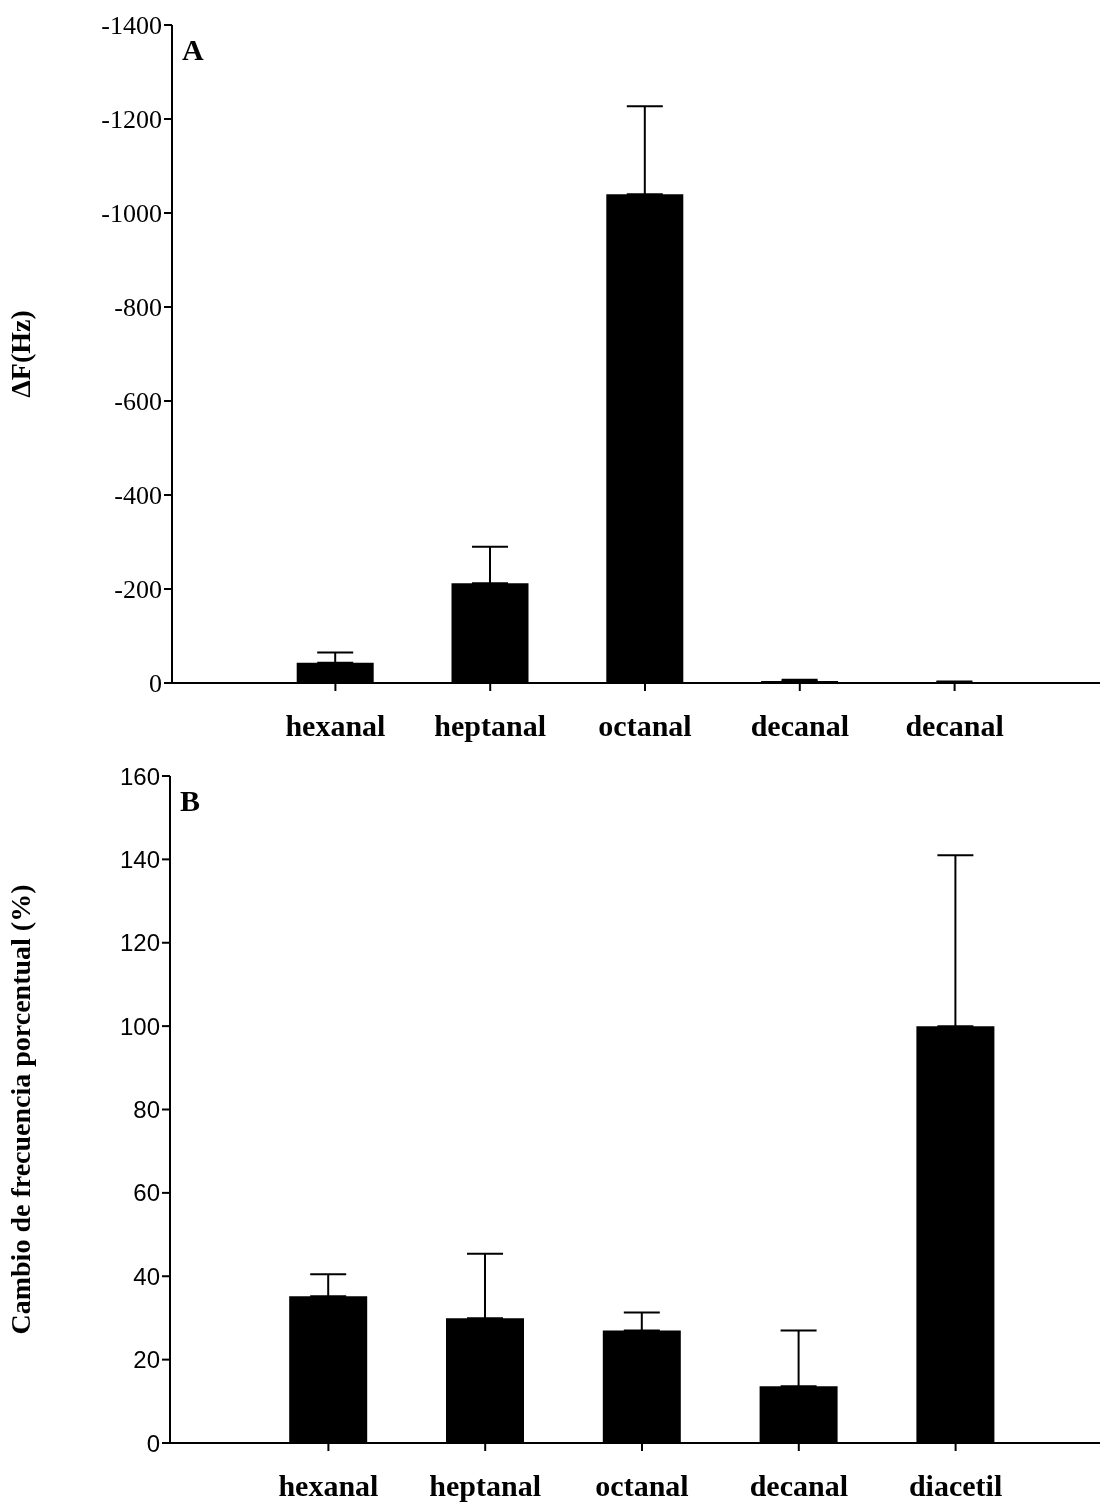 The height and width of the screenshot is (1506, 1102). What do you see at coordinates (139, 943) in the screenshot?
I see `y-tick-label: 120` at bounding box center [139, 943].